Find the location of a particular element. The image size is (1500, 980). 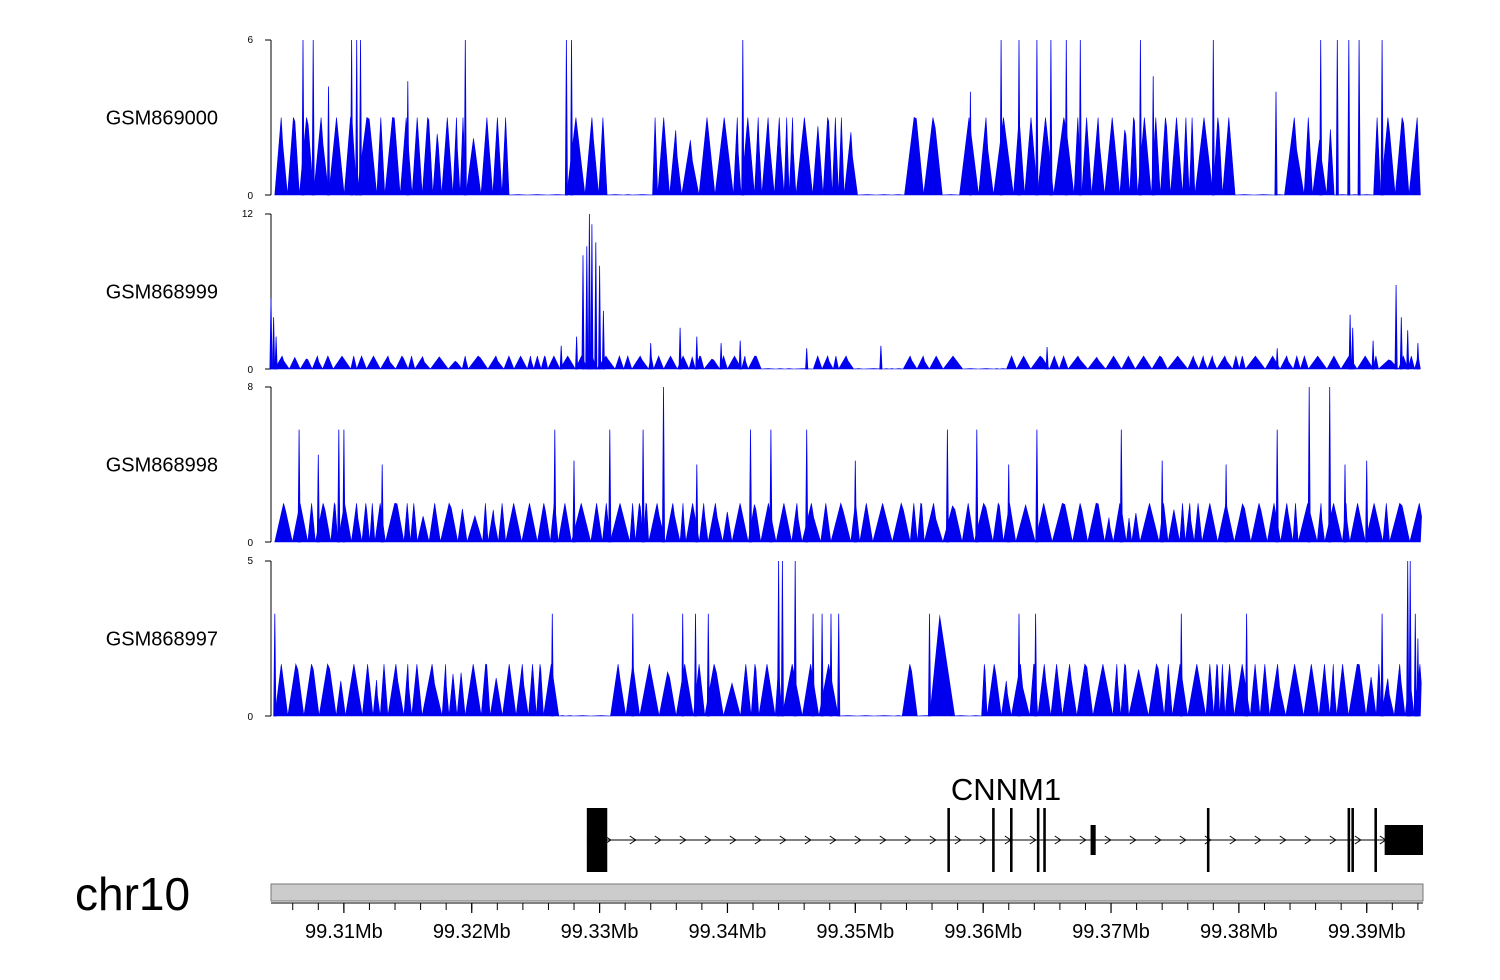

track-gsm868997: GSM868997 5 0 is located at coordinates (764, 639).